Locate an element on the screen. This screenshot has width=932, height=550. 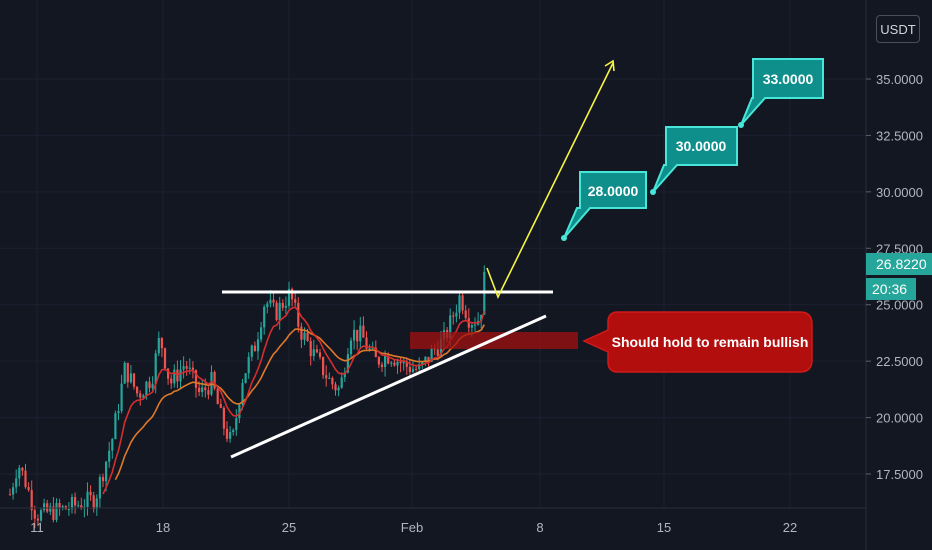
last-price-badge is located at coordinates (899, 264).